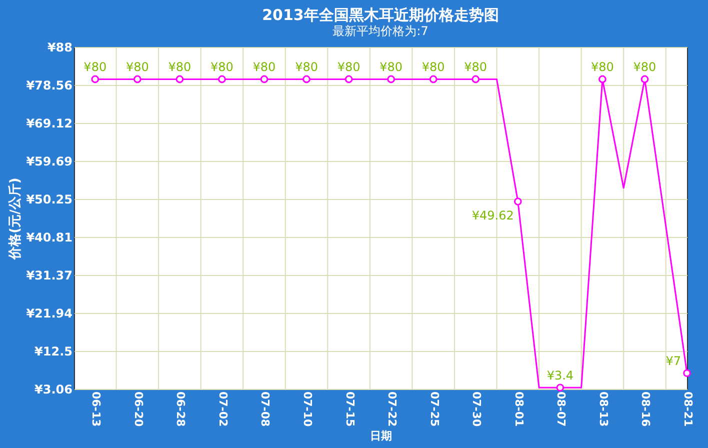 The width and height of the screenshot is (708, 448). Describe the element at coordinates (380, 31) in the screenshot. I see `chart-subtitle: 最新平均价格为:7` at that location.